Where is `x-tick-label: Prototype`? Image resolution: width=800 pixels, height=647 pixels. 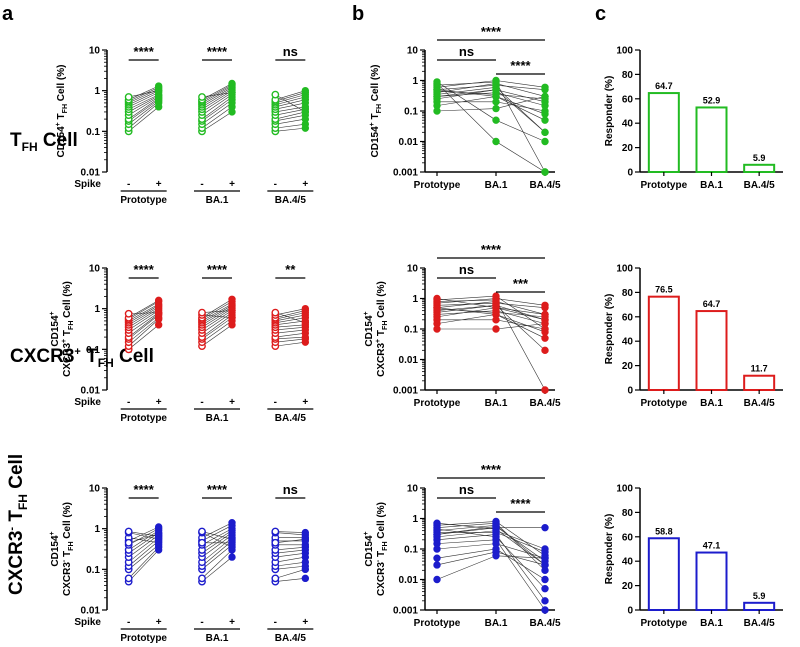 x-tick-label: Prototype is located at coordinates (437, 623).